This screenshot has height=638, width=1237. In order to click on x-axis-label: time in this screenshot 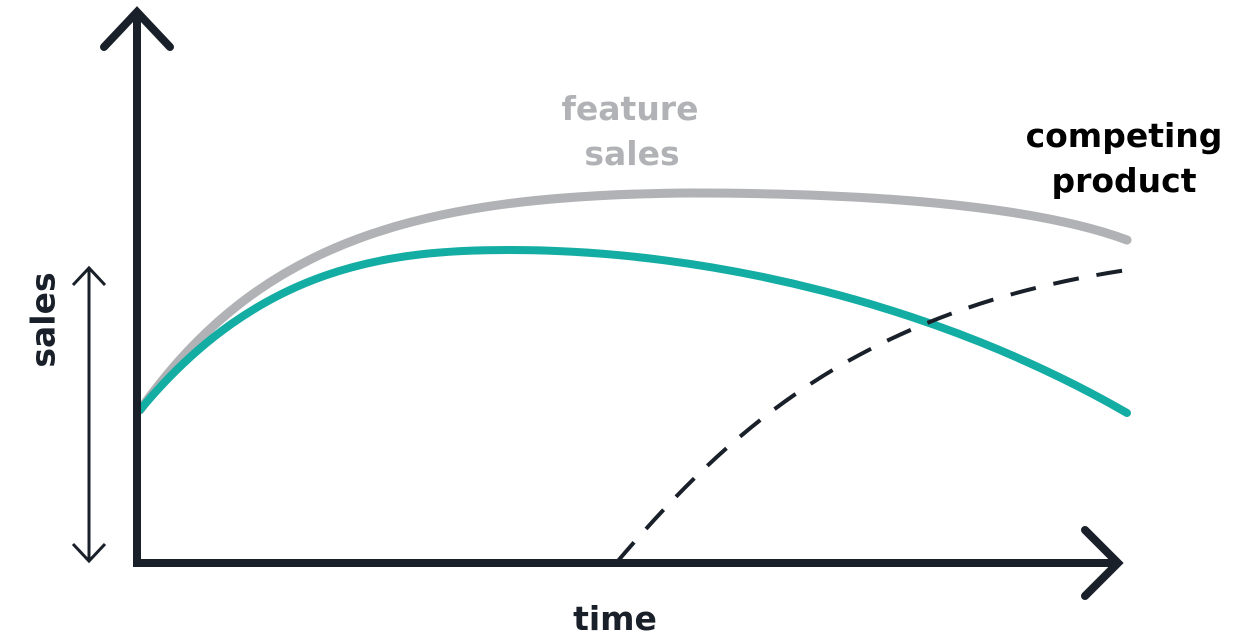, I will do `click(615, 618)`.